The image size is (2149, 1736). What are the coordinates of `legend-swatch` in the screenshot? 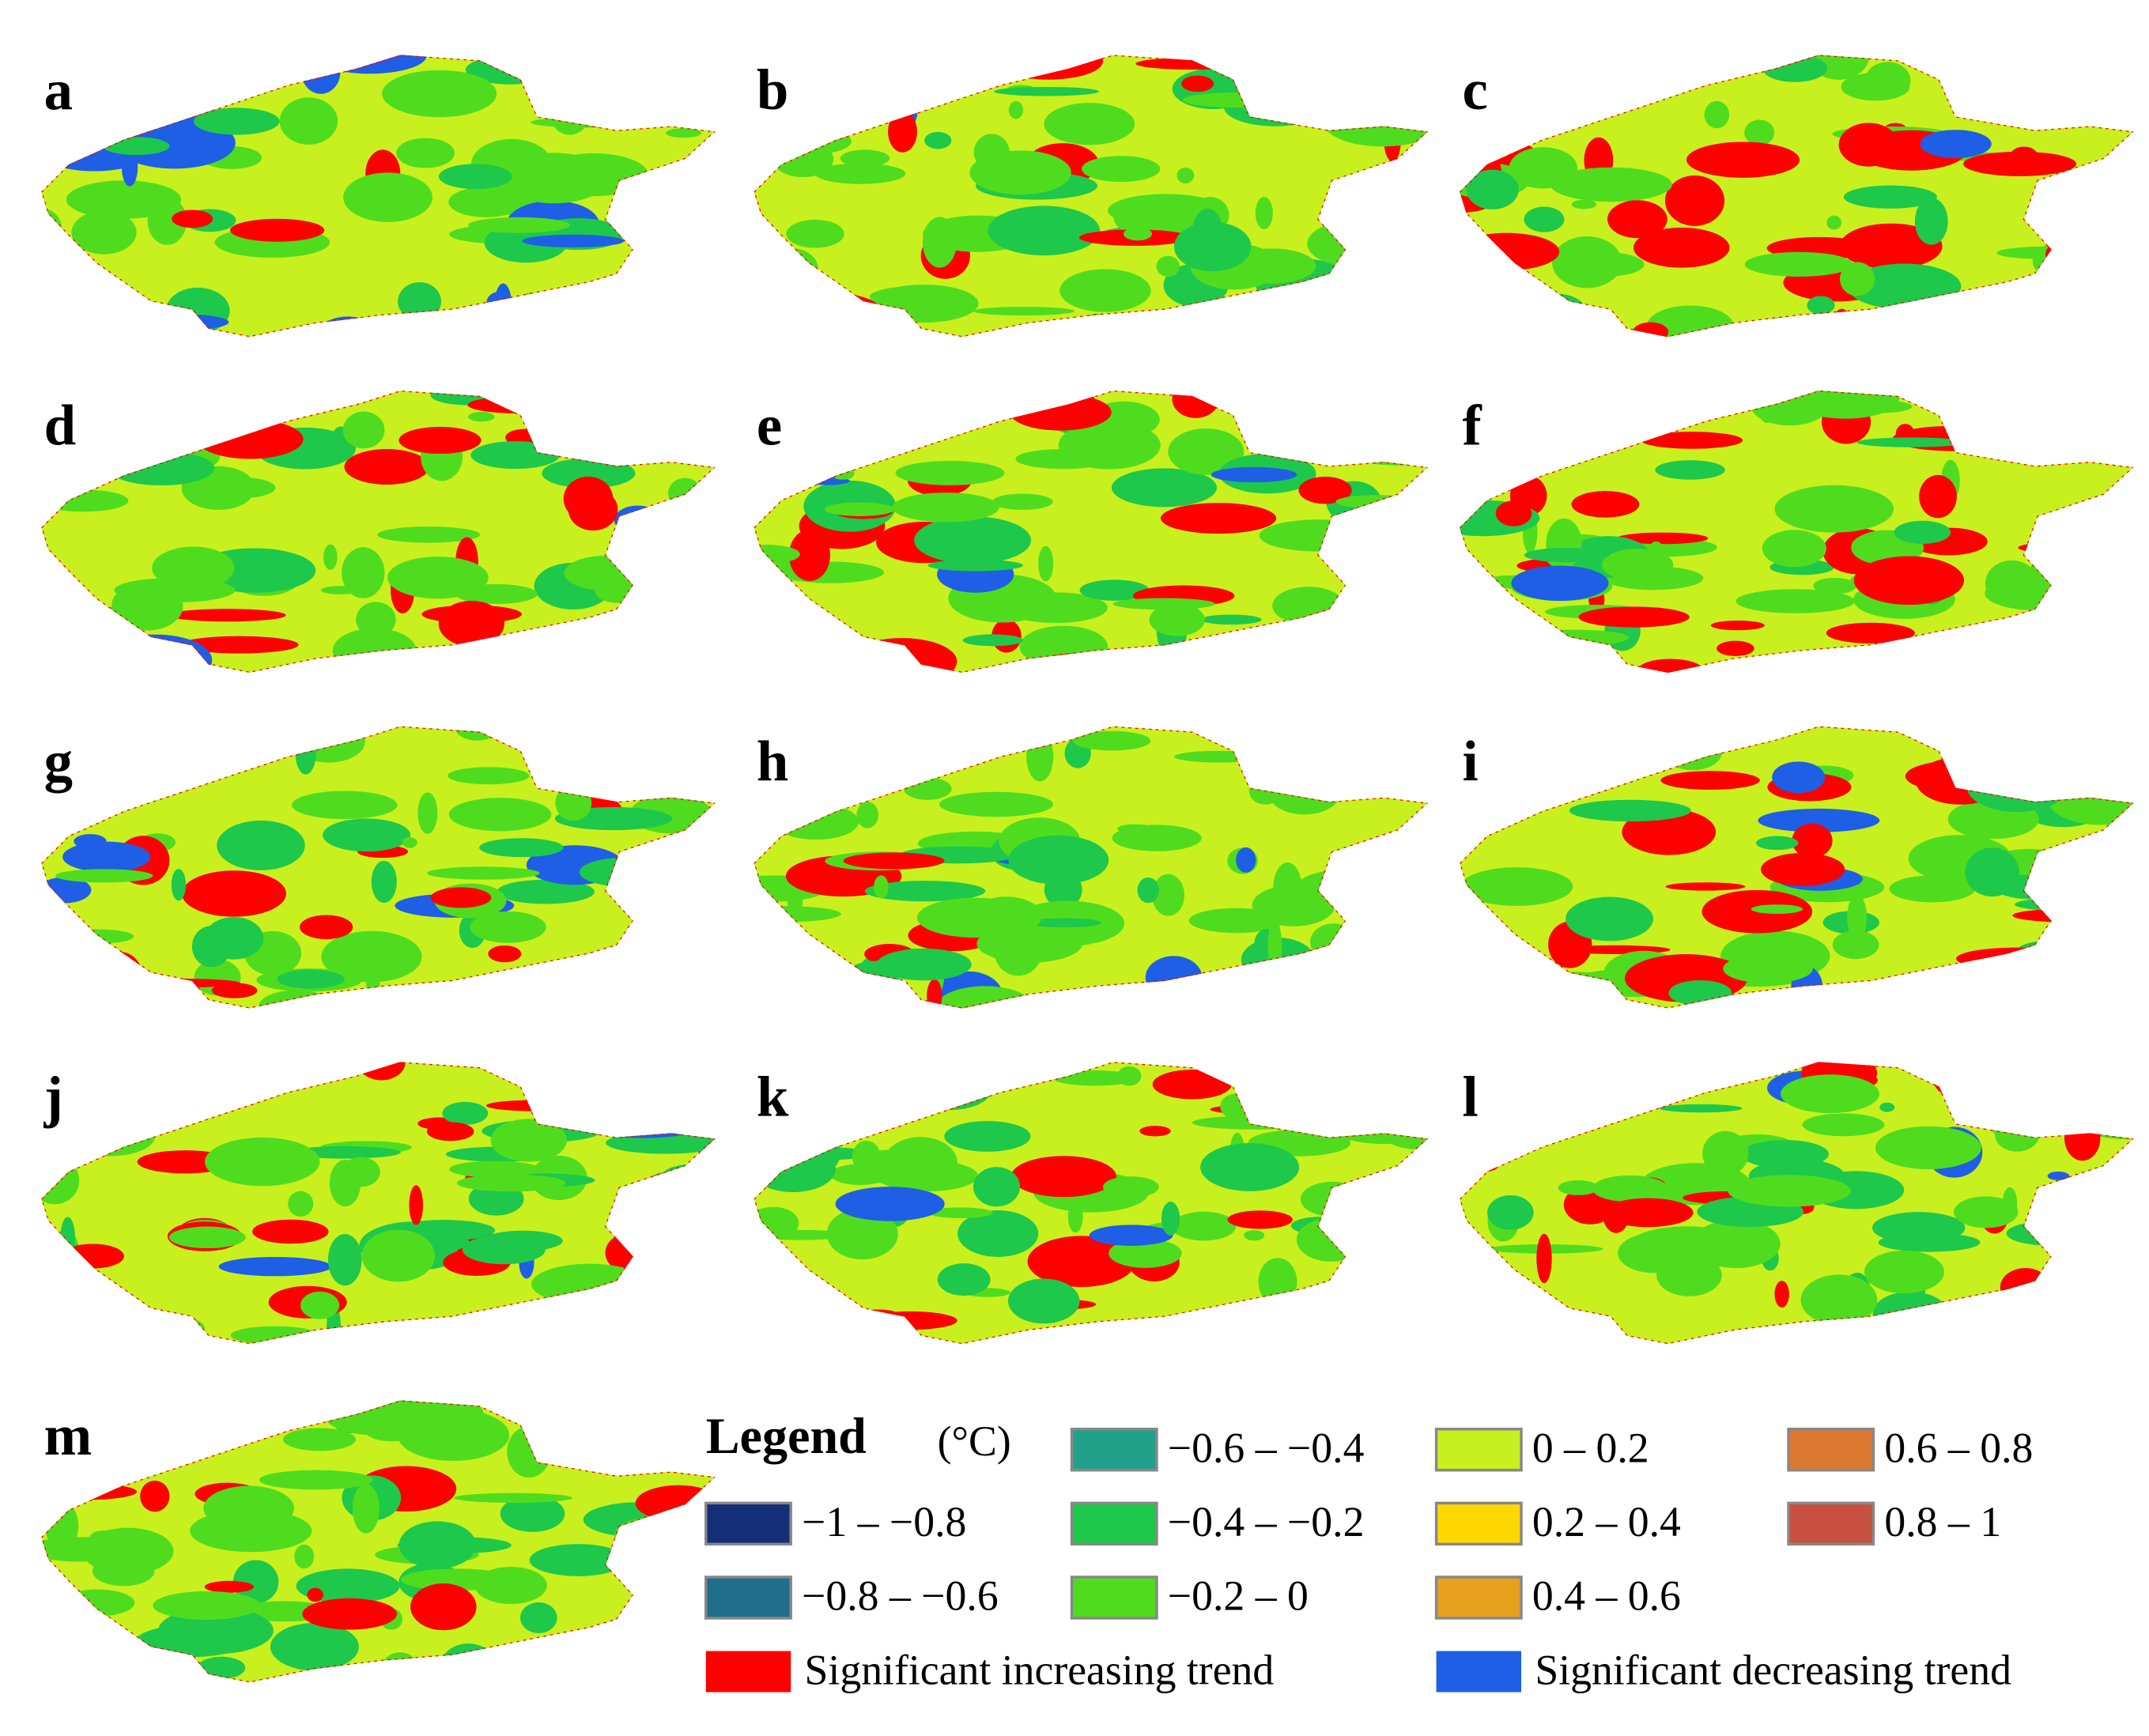 It's located at (1478, 1523).